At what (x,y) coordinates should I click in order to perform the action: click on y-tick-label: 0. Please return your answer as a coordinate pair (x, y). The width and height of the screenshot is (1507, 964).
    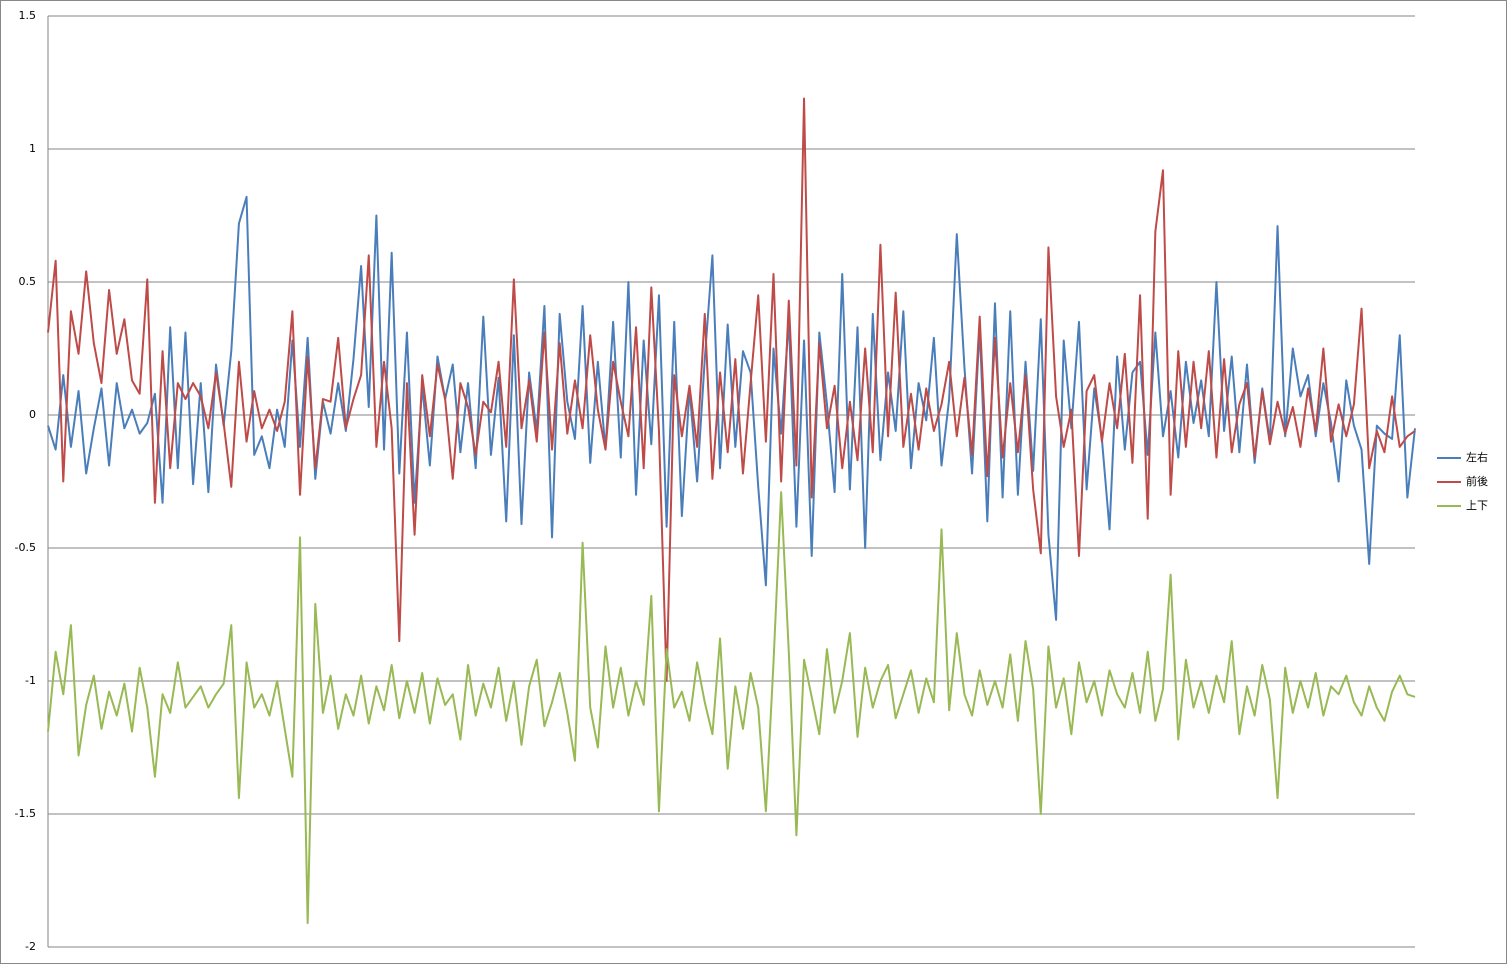
    Looking at the image, I should click on (32, 414).